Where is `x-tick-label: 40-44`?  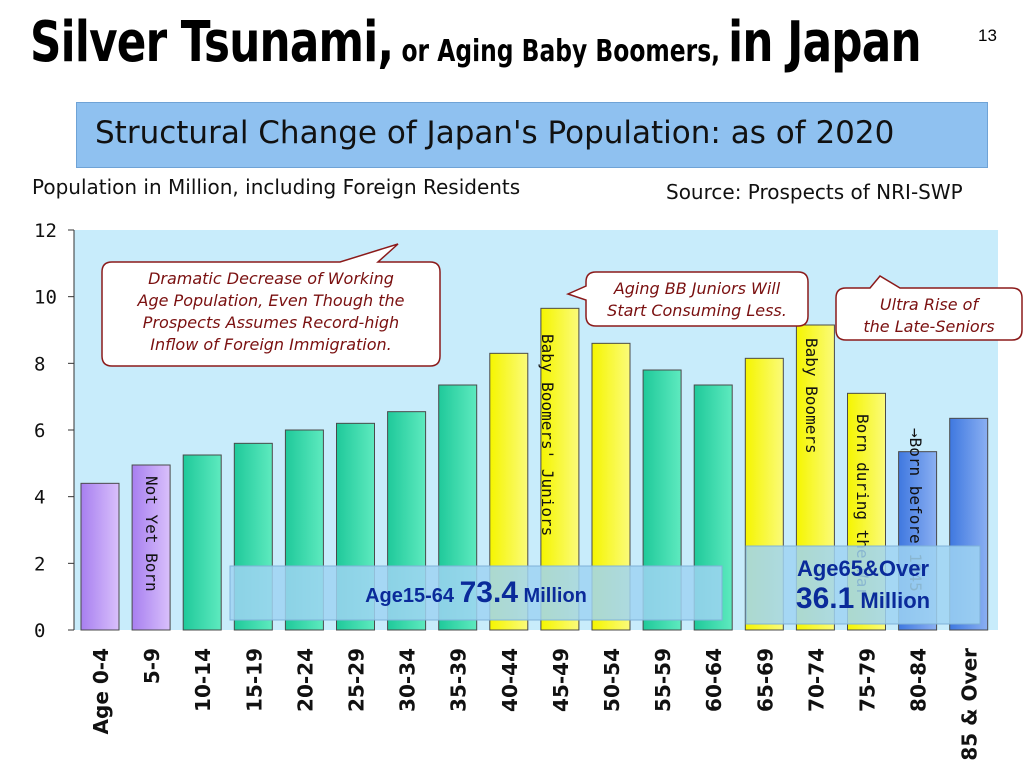 x-tick-label: 40-44 is located at coordinates (510, 680).